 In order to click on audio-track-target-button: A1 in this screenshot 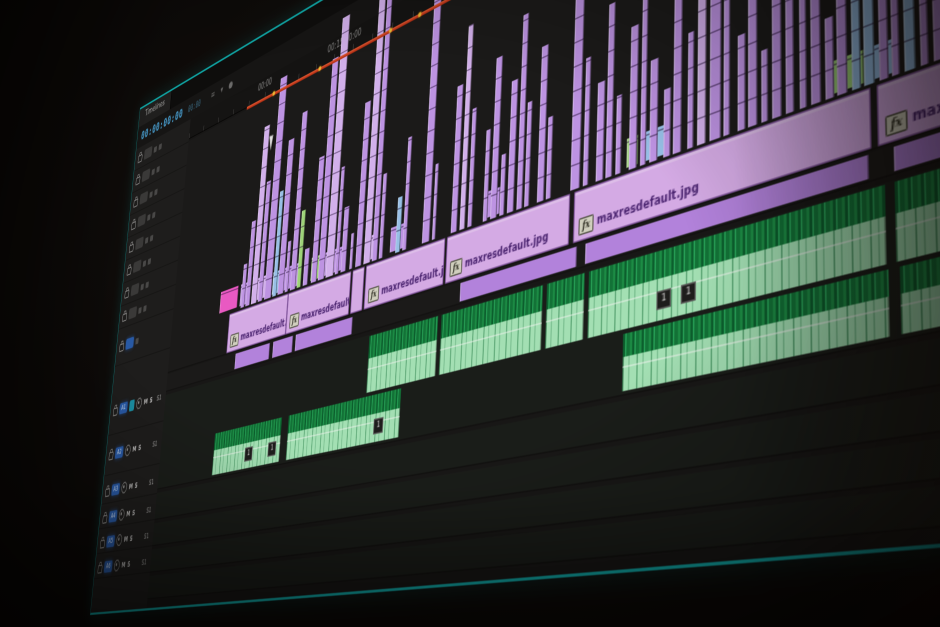, I will do `click(123, 408)`.